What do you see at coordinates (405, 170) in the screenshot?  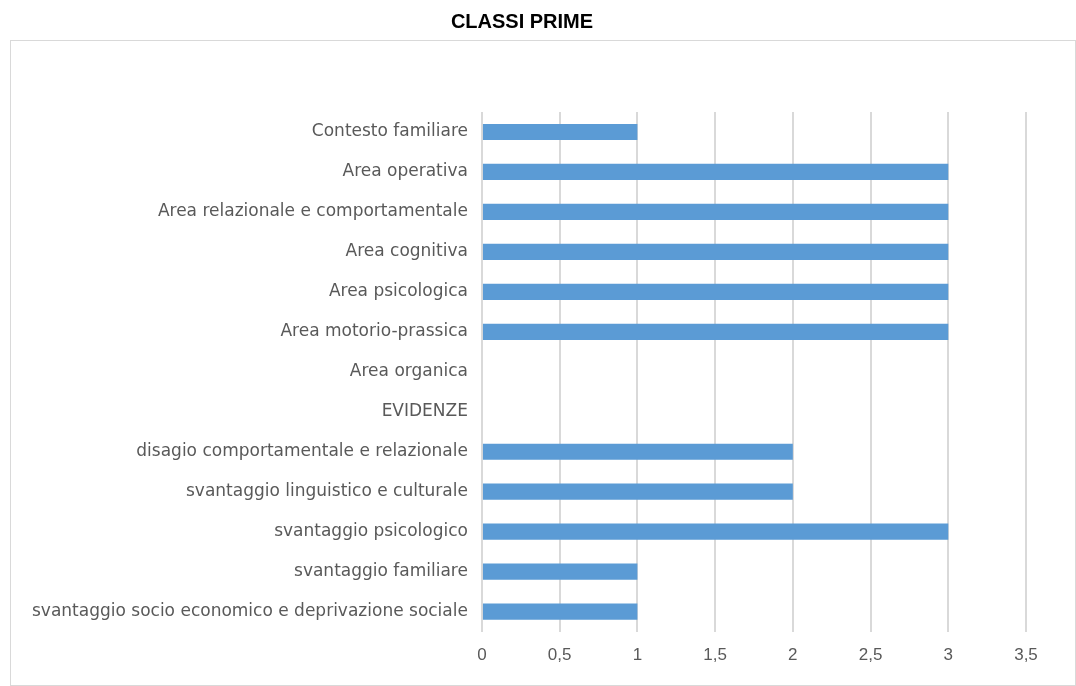 I see `y-tick-label: Area operativa` at bounding box center [405, 170].